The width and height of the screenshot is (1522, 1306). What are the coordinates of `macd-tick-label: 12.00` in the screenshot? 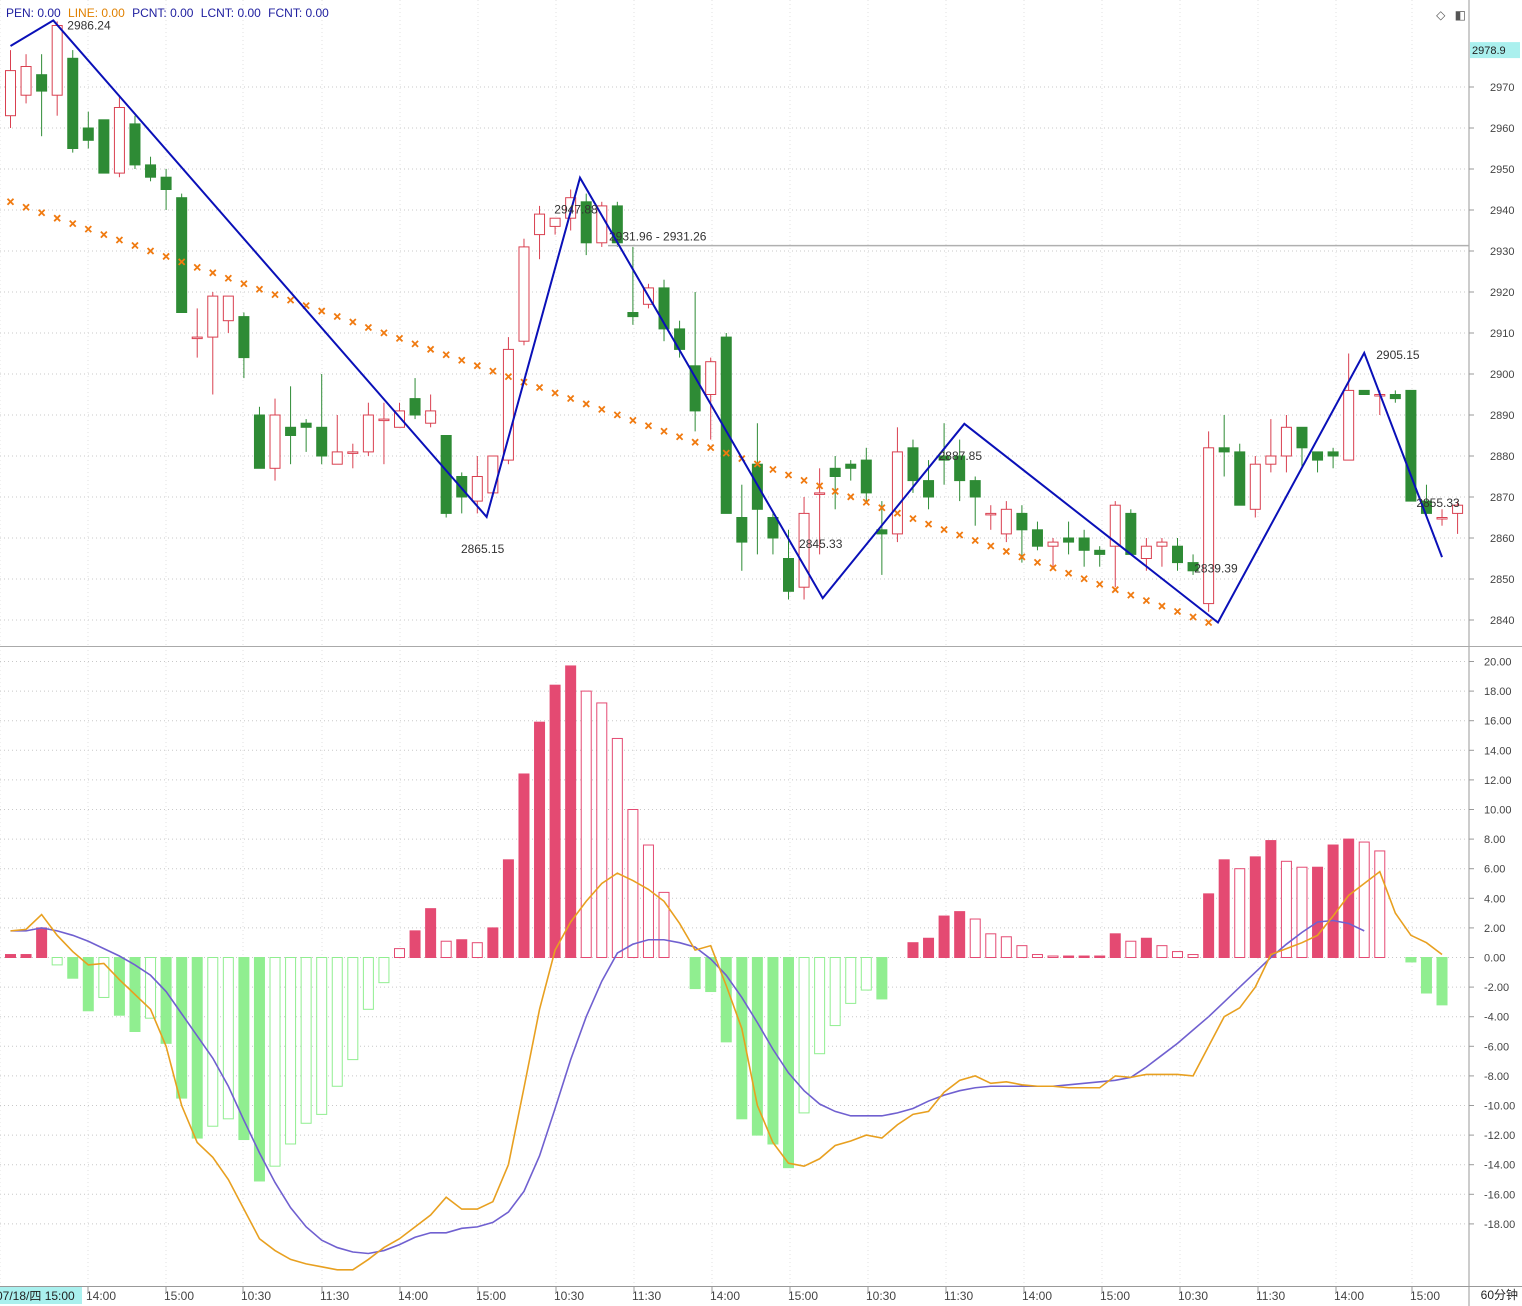 It's located at (1498, 781).